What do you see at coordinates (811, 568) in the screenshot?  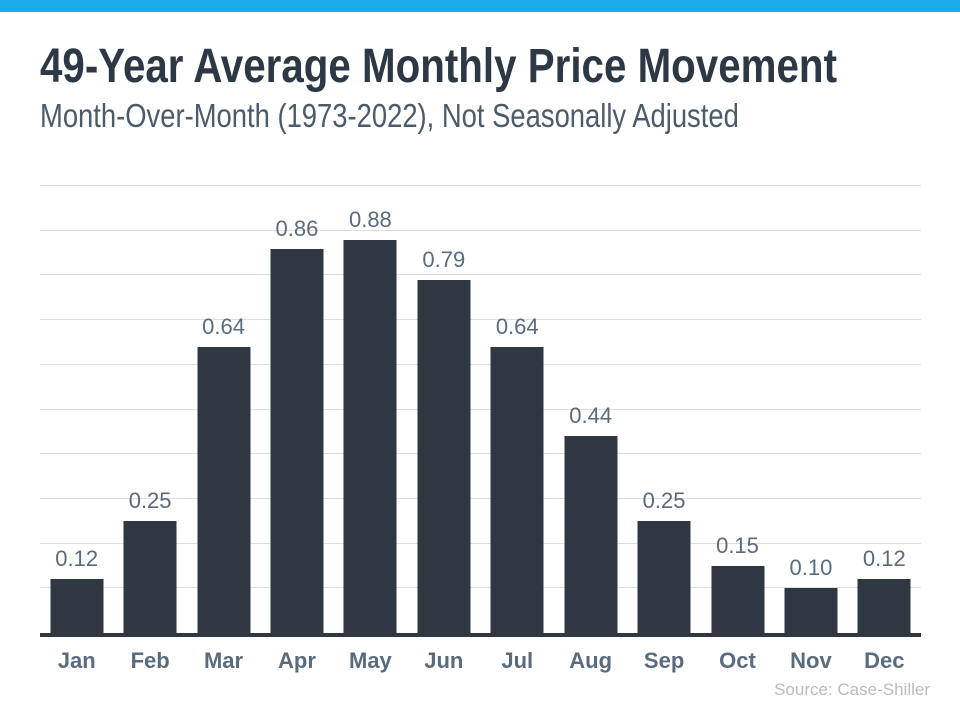 I see `bar-value-label-nov: 0.10` at bounding box center [811, 568].